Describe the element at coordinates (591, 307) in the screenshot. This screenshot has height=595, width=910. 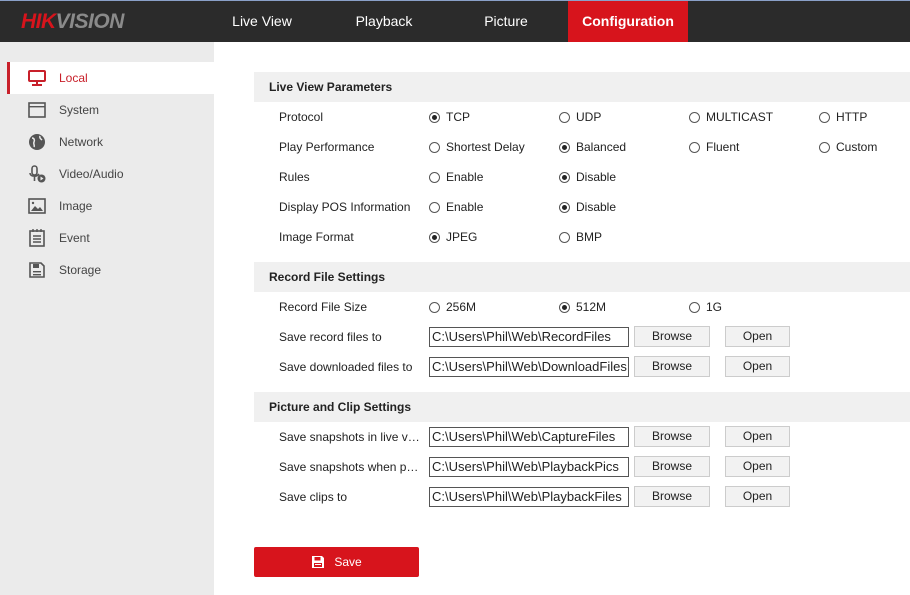
I see `radio-label: 512M` at that location.